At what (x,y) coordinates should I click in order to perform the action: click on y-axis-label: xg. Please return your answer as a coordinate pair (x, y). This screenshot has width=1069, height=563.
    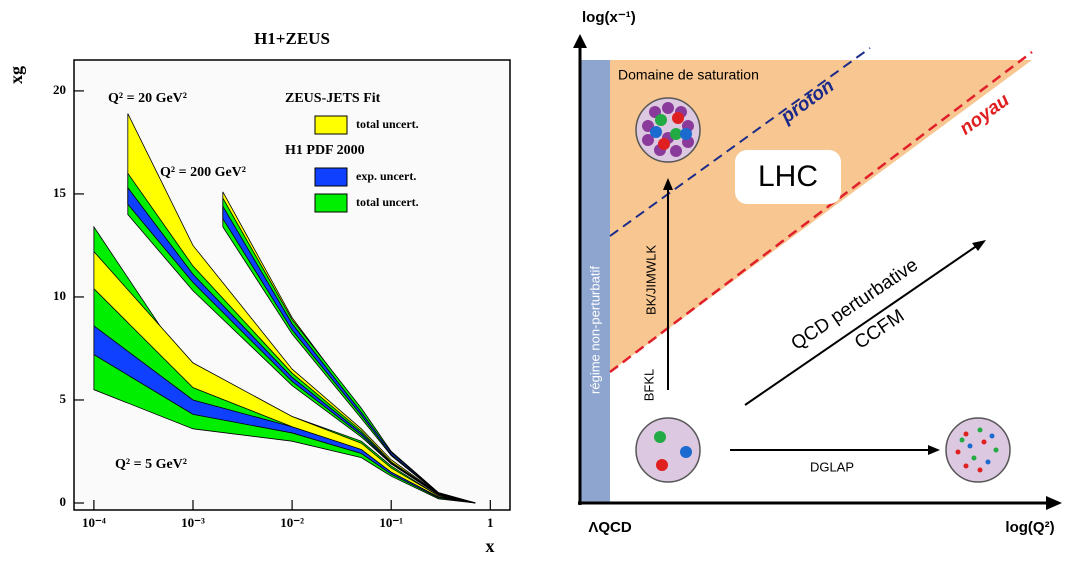
    Looking at the image, I should click on (16, 75).